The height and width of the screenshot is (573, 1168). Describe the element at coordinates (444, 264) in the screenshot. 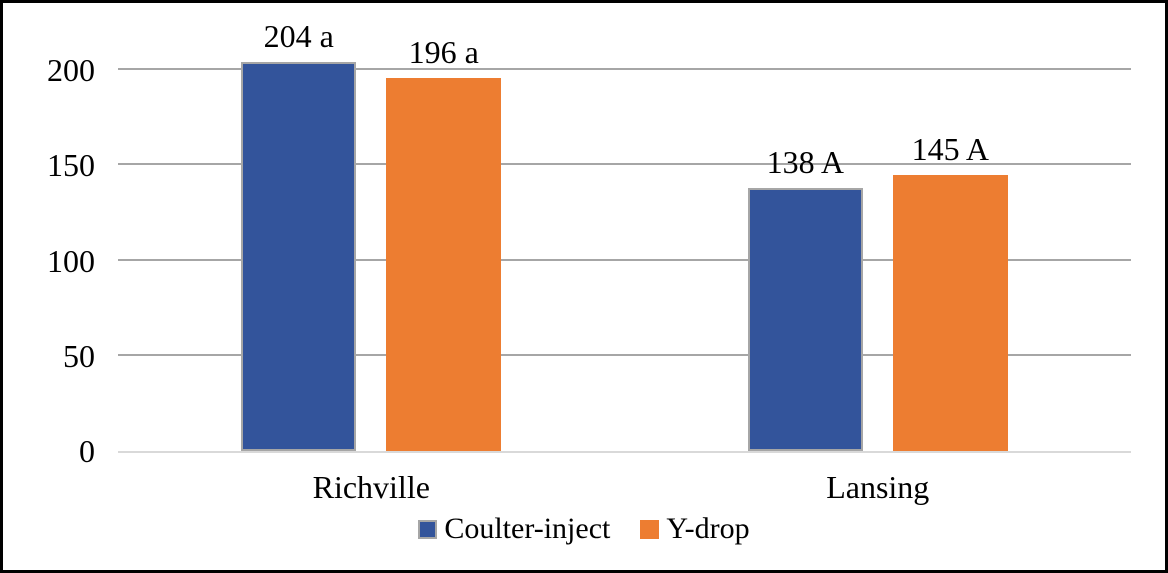

I see `bar-richville-y-drop` at that location.